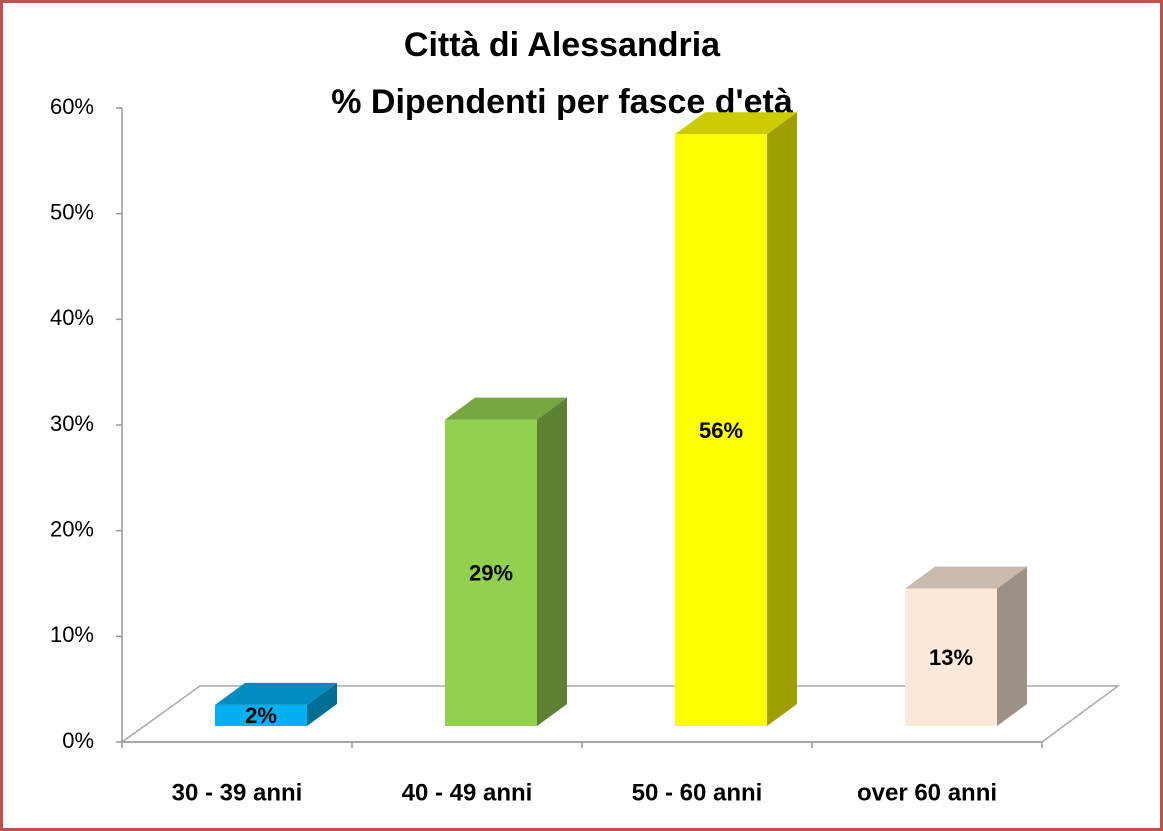 The image size is (1163, 831). Describe the element at coordinates (562, 45) in the screenshot. I see `chart-title: Città di Alessandria` at that location.